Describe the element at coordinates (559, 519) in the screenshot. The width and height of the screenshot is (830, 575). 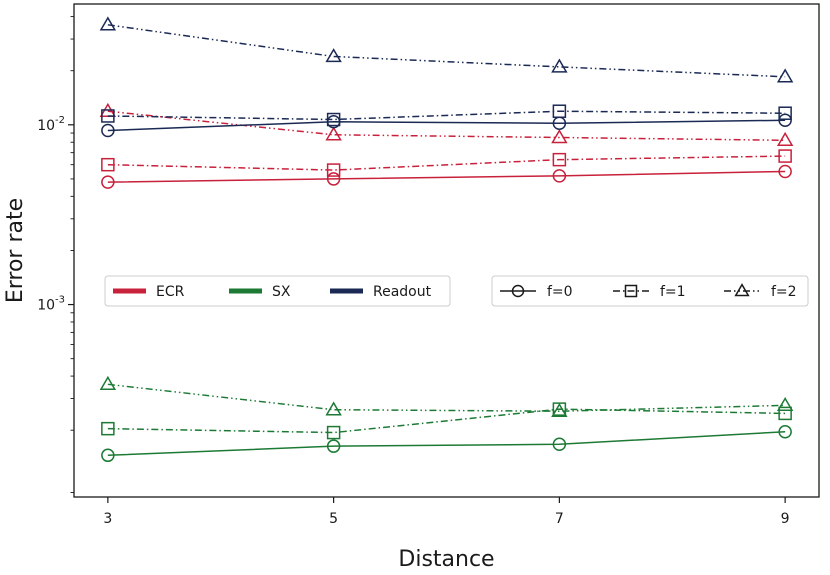
I see `x-tick-label: 7` at that location.